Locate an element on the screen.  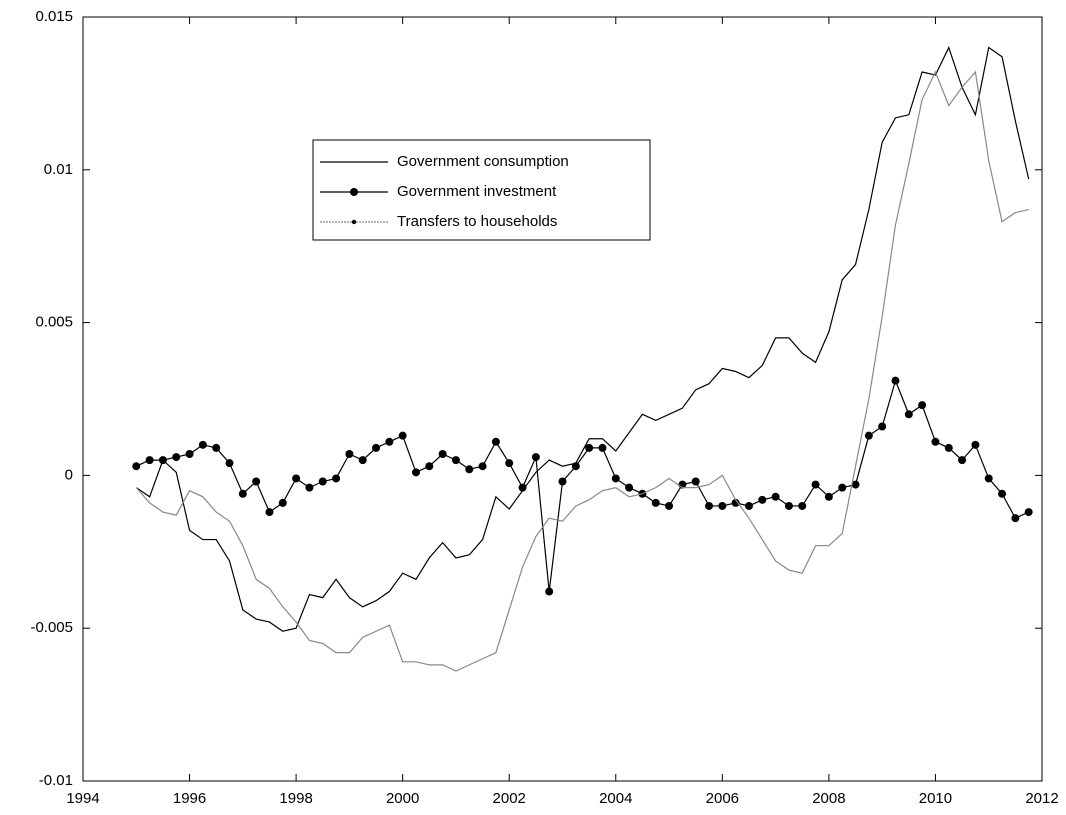
y-tick-label: -0.01 is located at coordinates (56, 780).